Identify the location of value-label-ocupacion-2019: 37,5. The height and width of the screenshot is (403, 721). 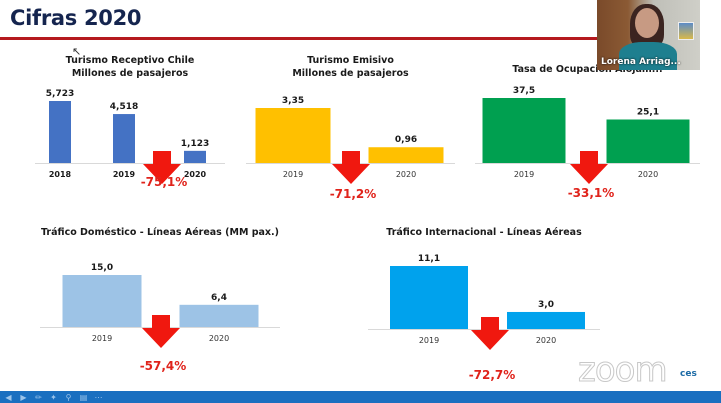
(524, 91).